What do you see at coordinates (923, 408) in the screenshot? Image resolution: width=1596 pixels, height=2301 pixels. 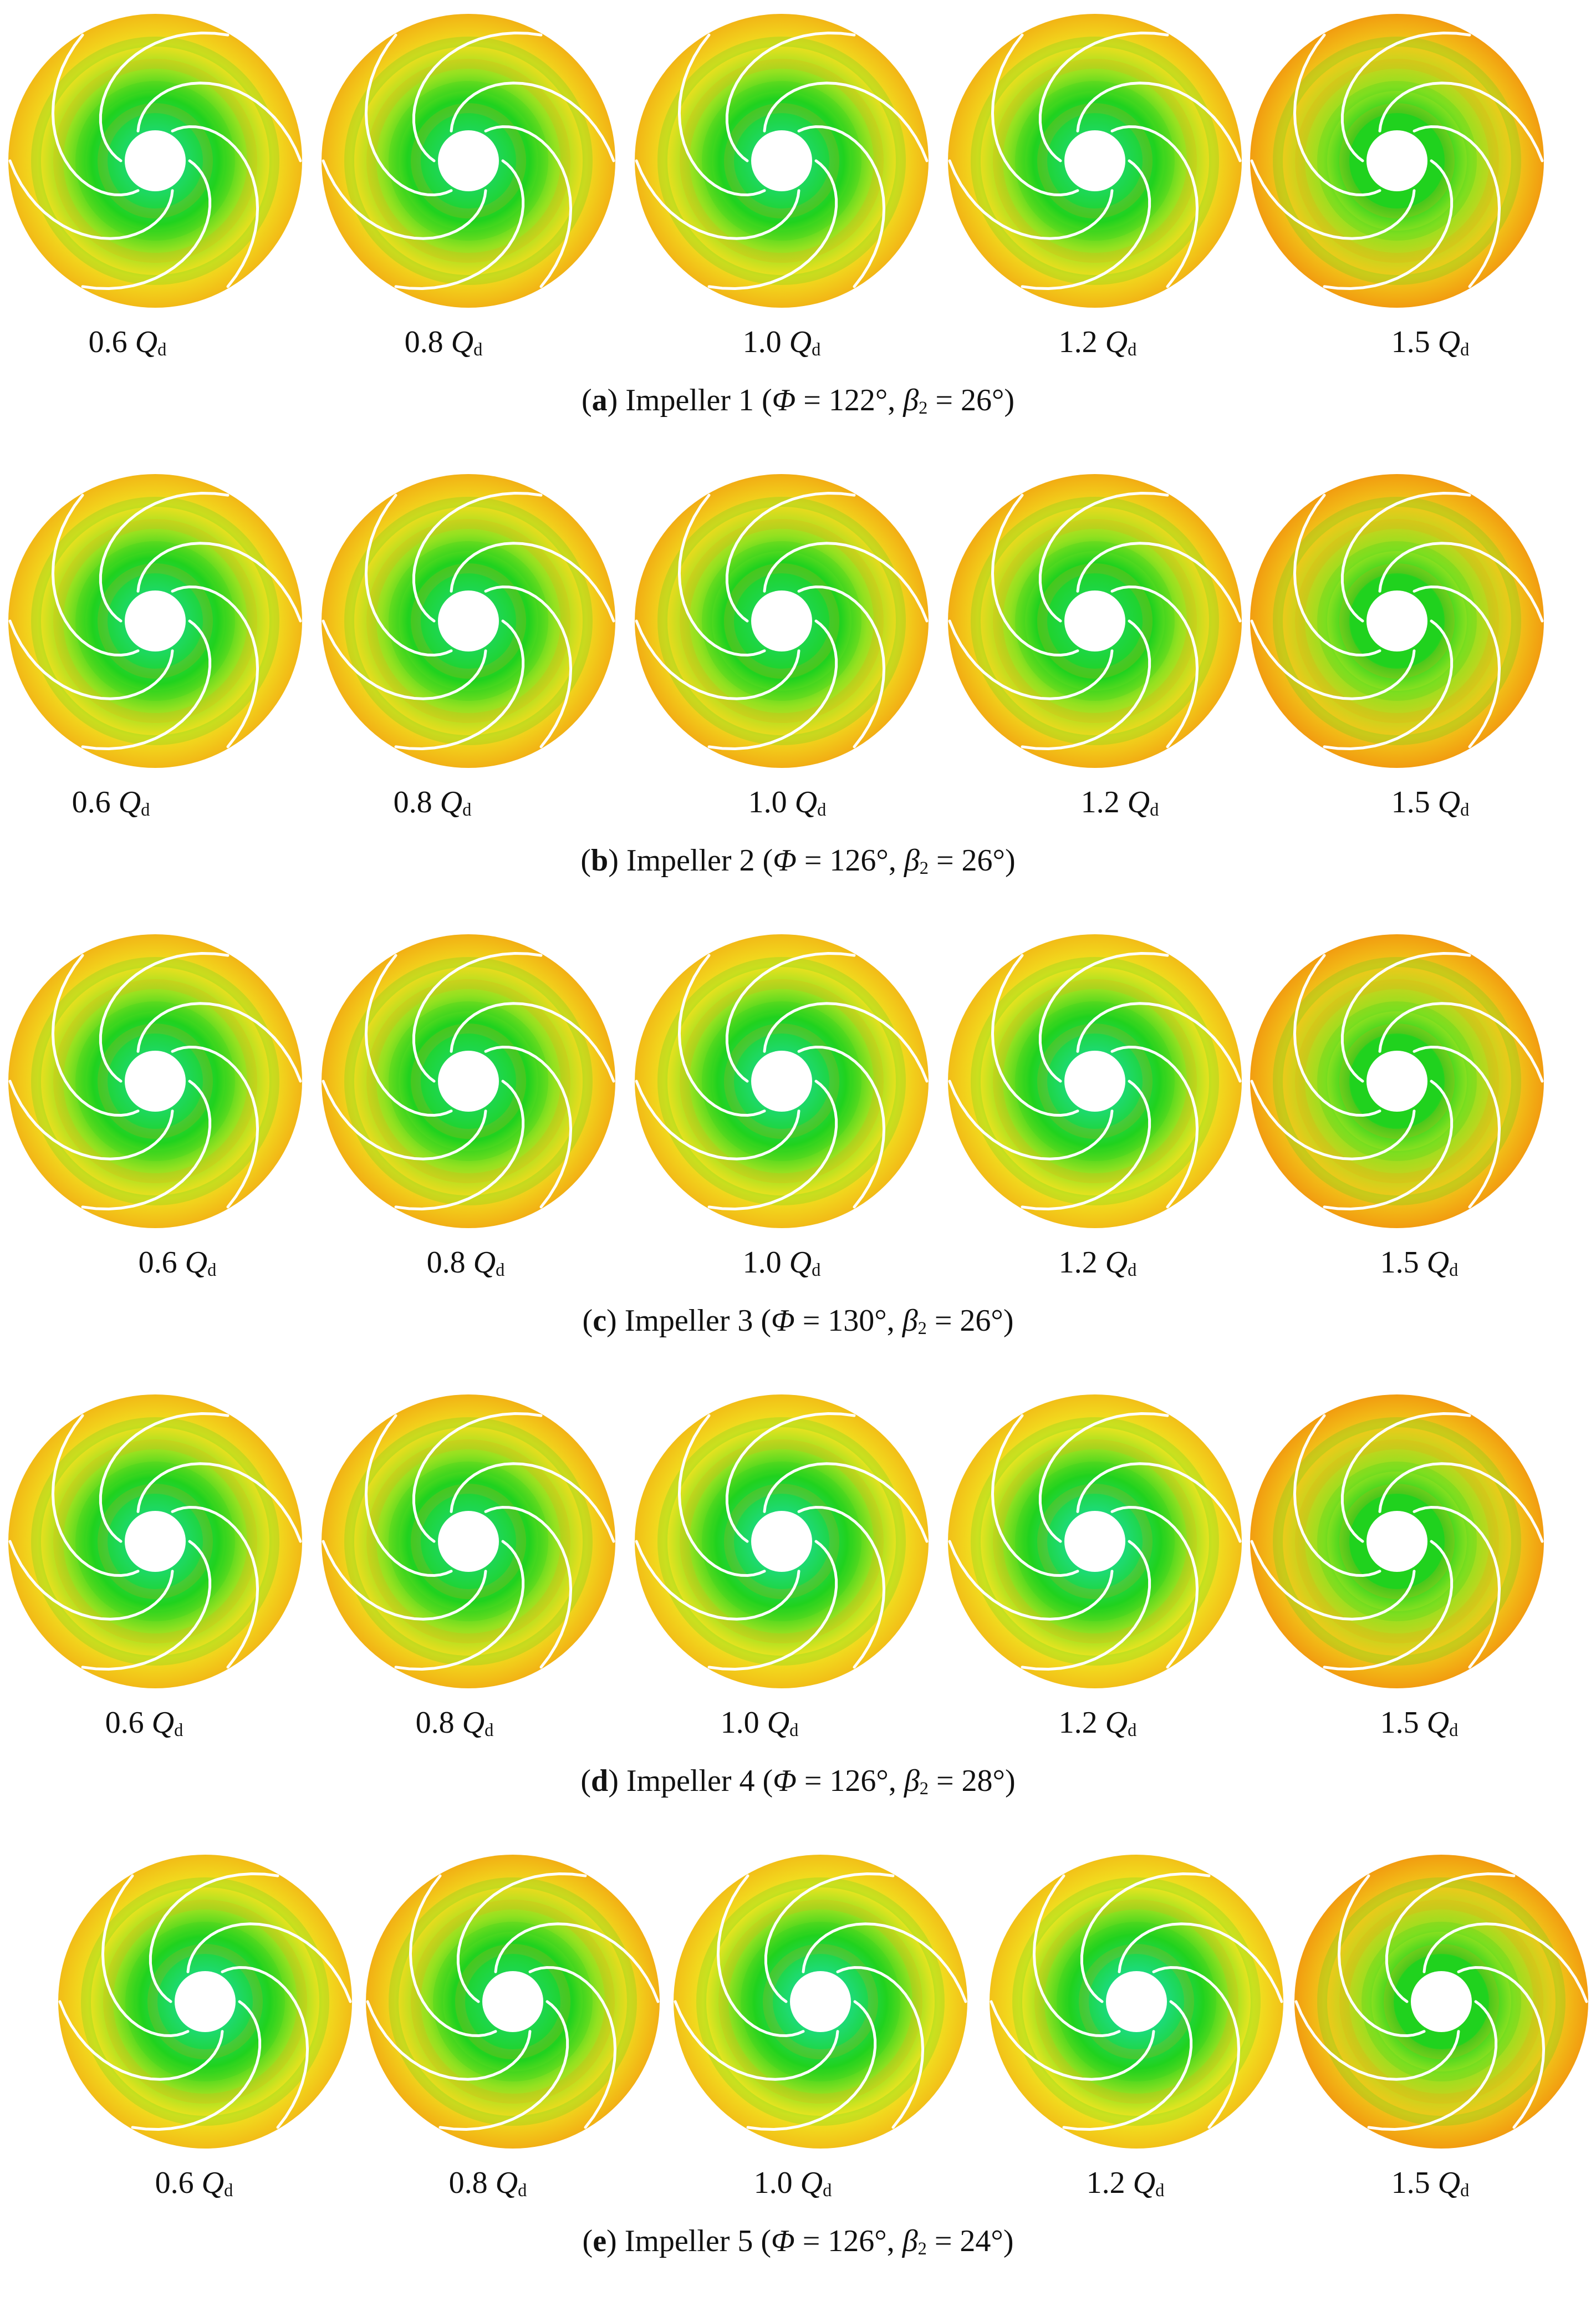 I see `outlet-angle-subscript: 2` at bounding box center [923, 408].